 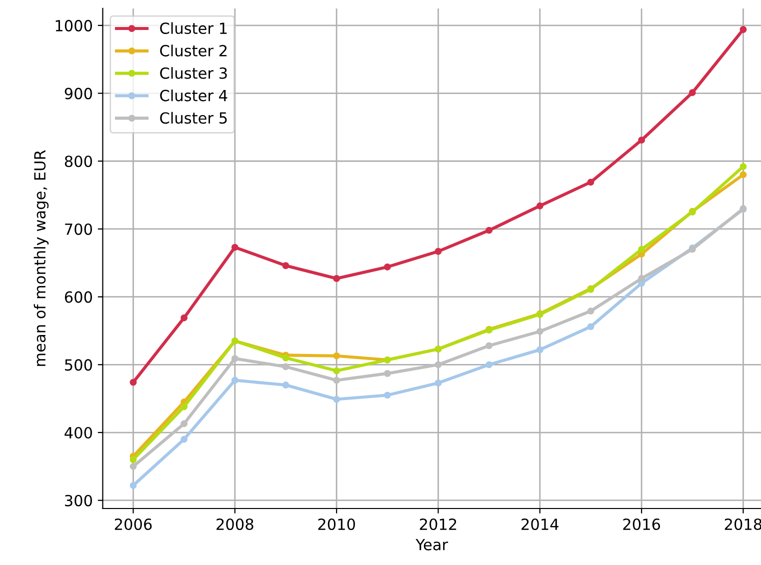 I want to click on x-tick-label: 2006, so click(x=133, y=524).